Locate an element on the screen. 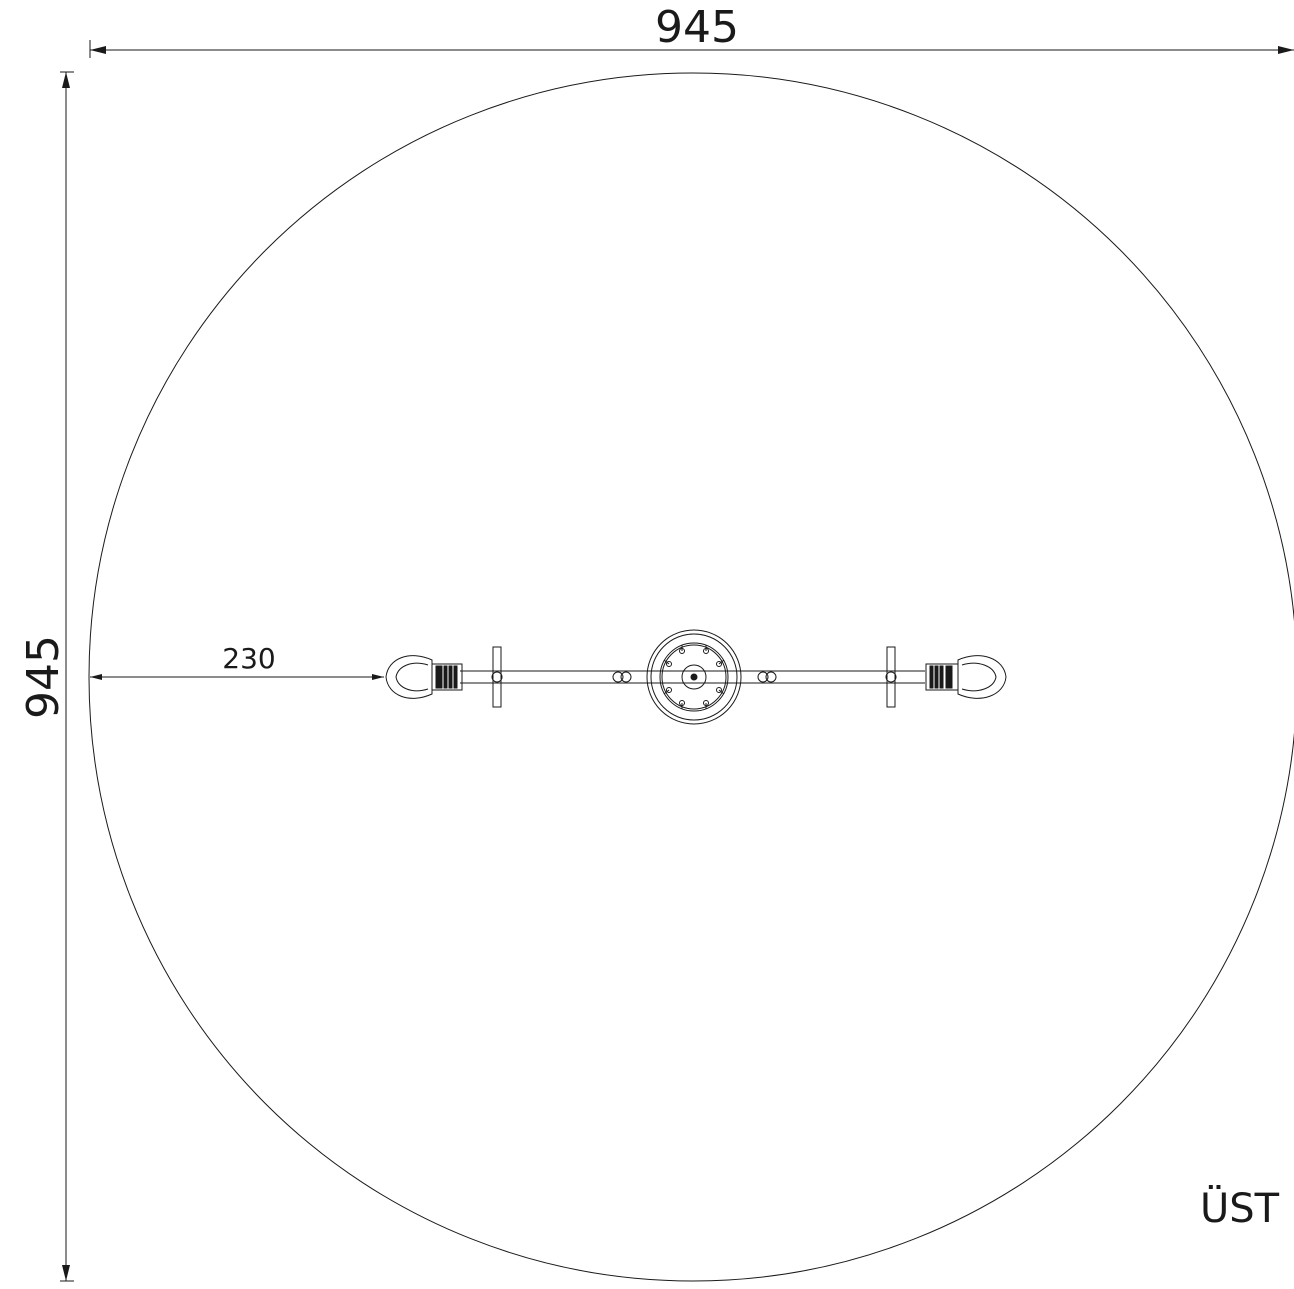 This screenshot has height=1289, width=1294. central-pivot is located at coordinates (694, 677).